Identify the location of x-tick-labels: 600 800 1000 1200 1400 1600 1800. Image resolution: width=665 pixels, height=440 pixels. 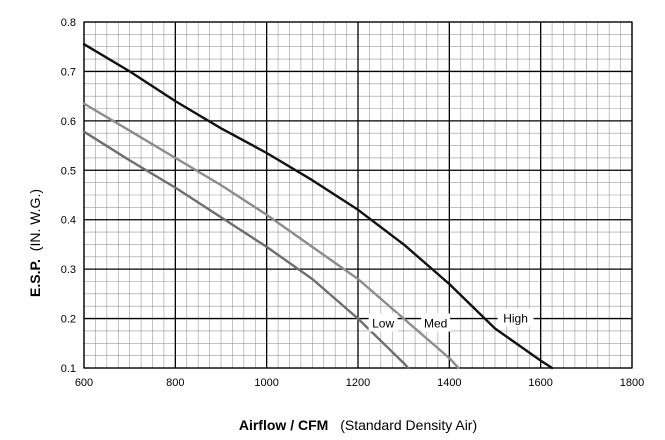
(359, 383).